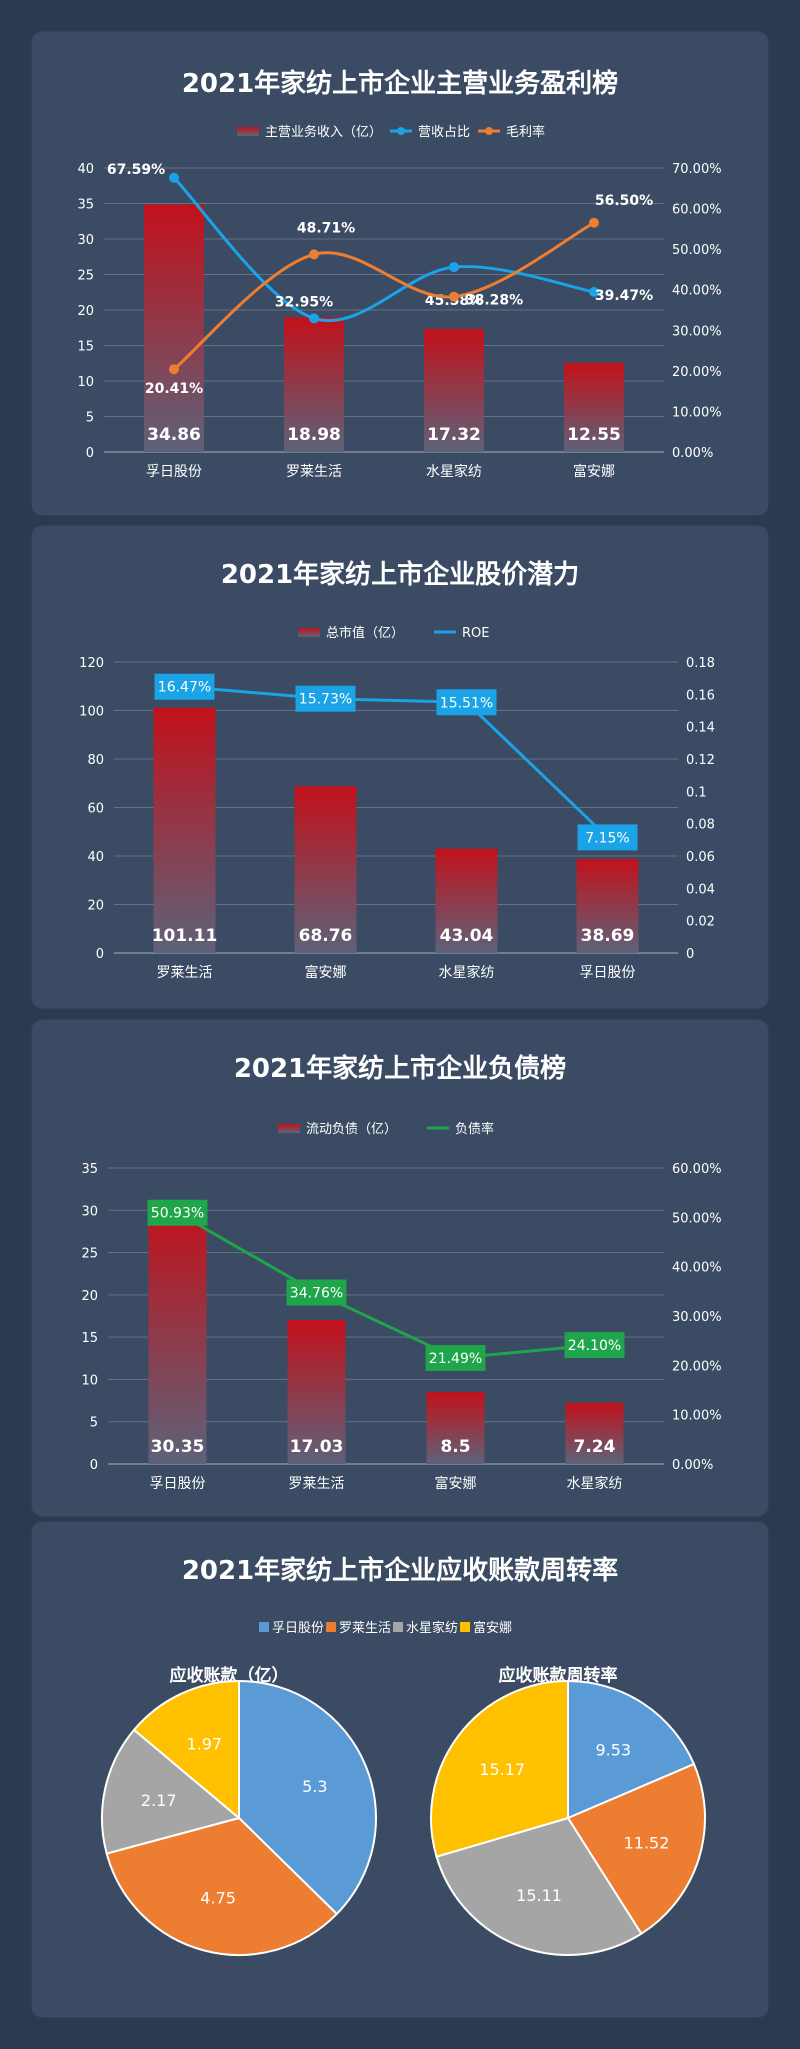 The image size is (800, 2049). I want to click on y2-tick-label: 70.00%, so click(697, 169).